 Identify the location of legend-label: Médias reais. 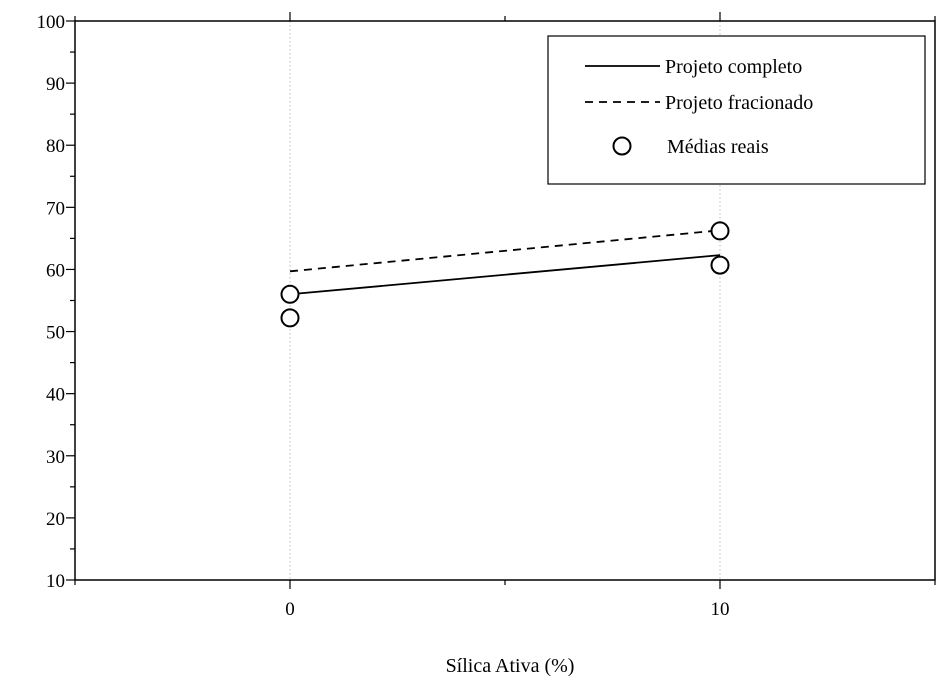
(718, 147).